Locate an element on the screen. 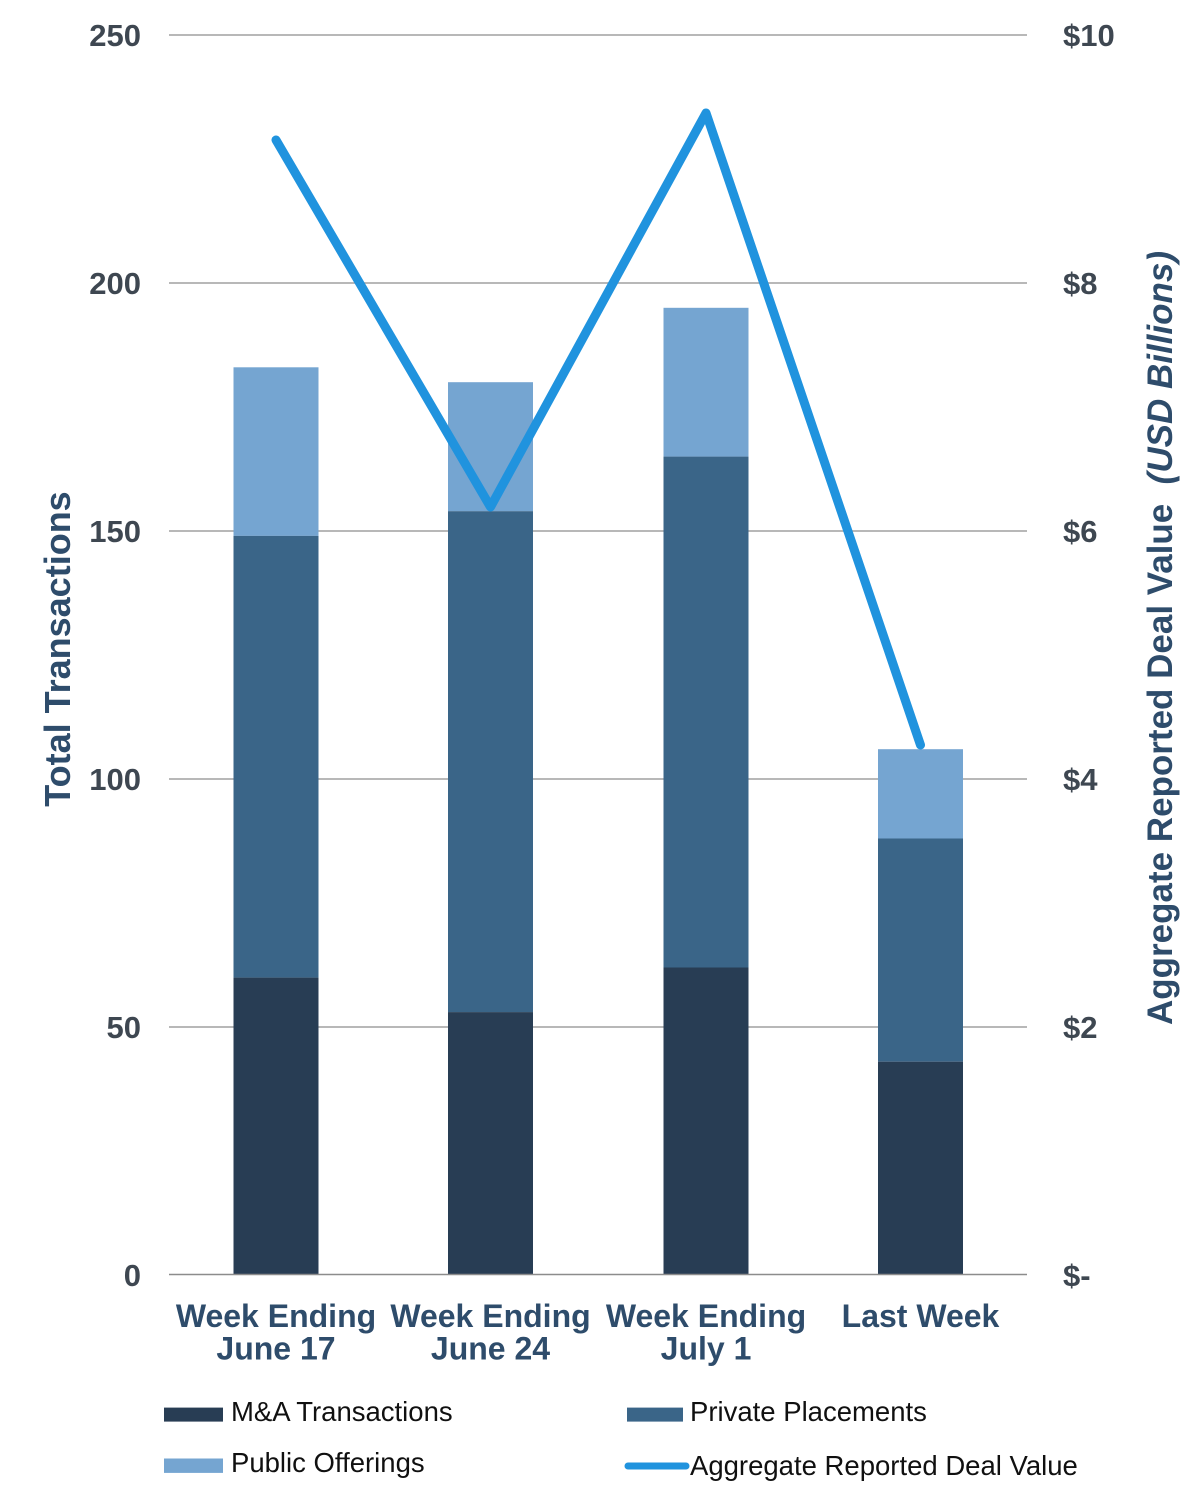 This screenshot has height=1511, width=1200. svg-text: $6 is located at coordinates (1080, 531).